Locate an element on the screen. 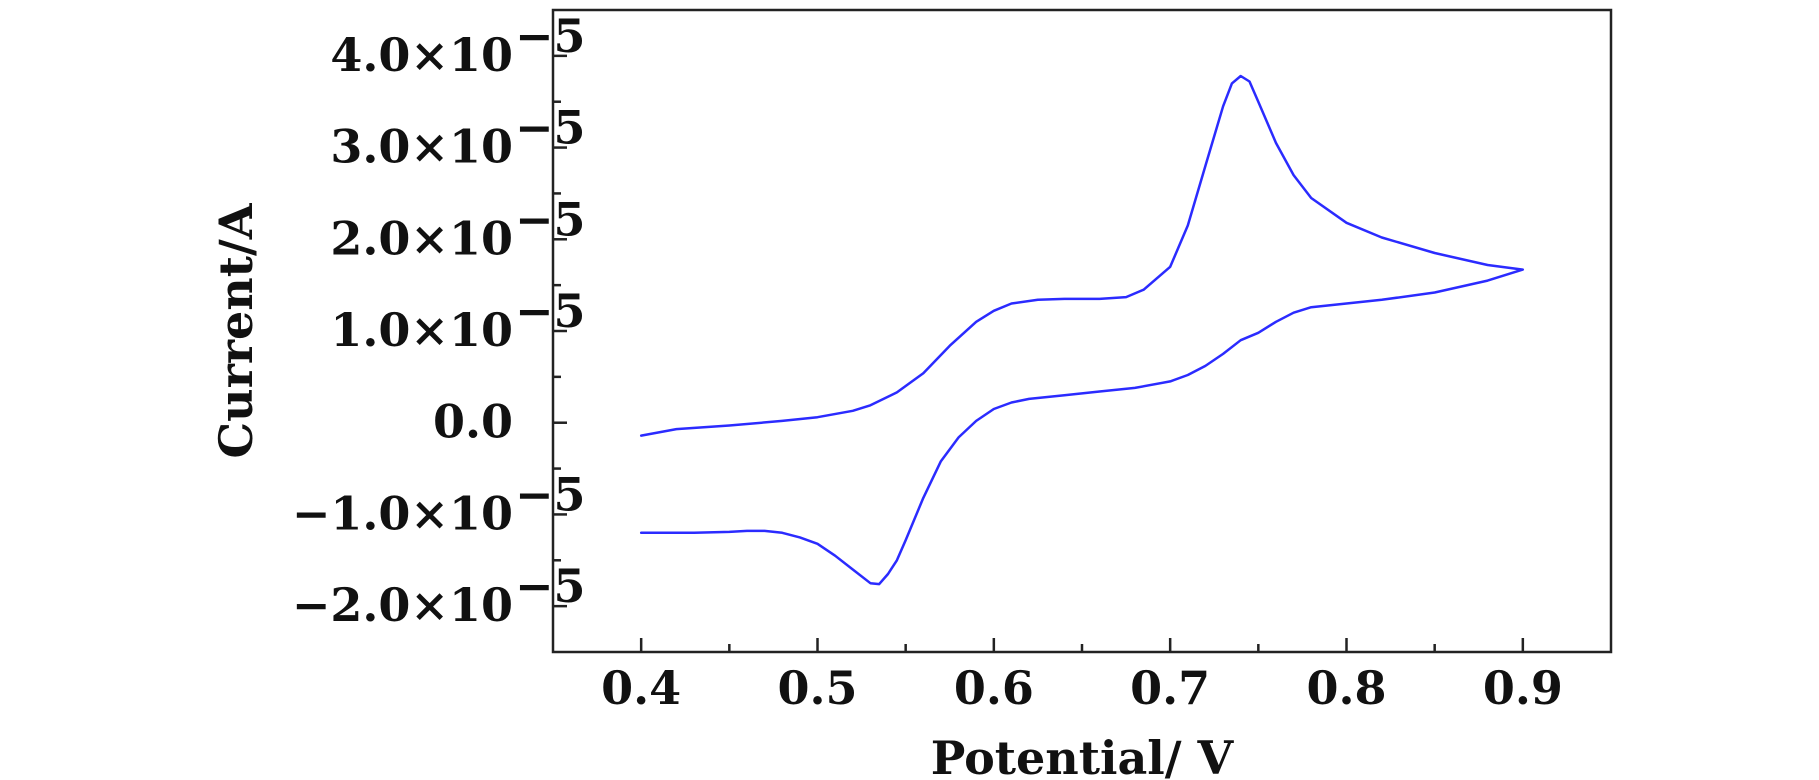 The height and width of the screenshot is (780, 1819). y-tick-label: 2.0×10 is located at coordinates (421, 238).